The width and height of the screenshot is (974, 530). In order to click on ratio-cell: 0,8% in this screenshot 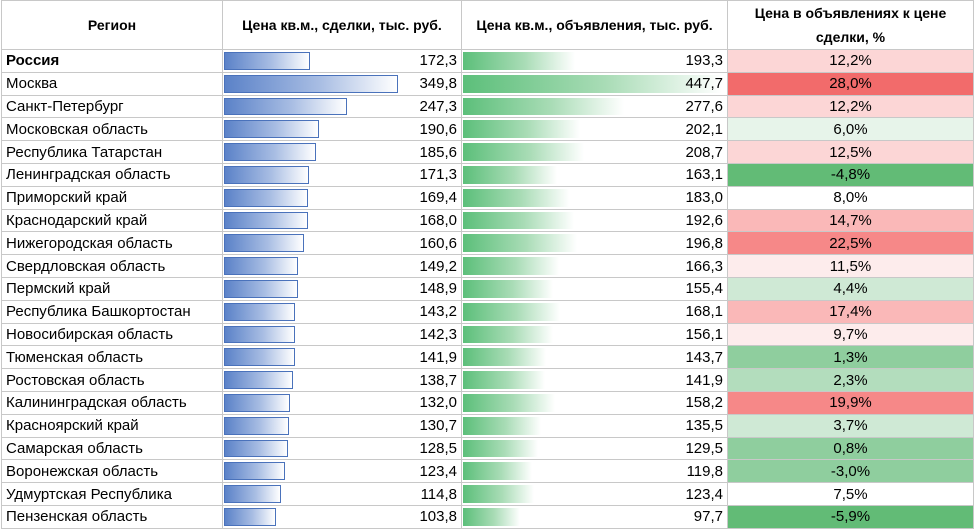, I will do `click(850, 448)`.